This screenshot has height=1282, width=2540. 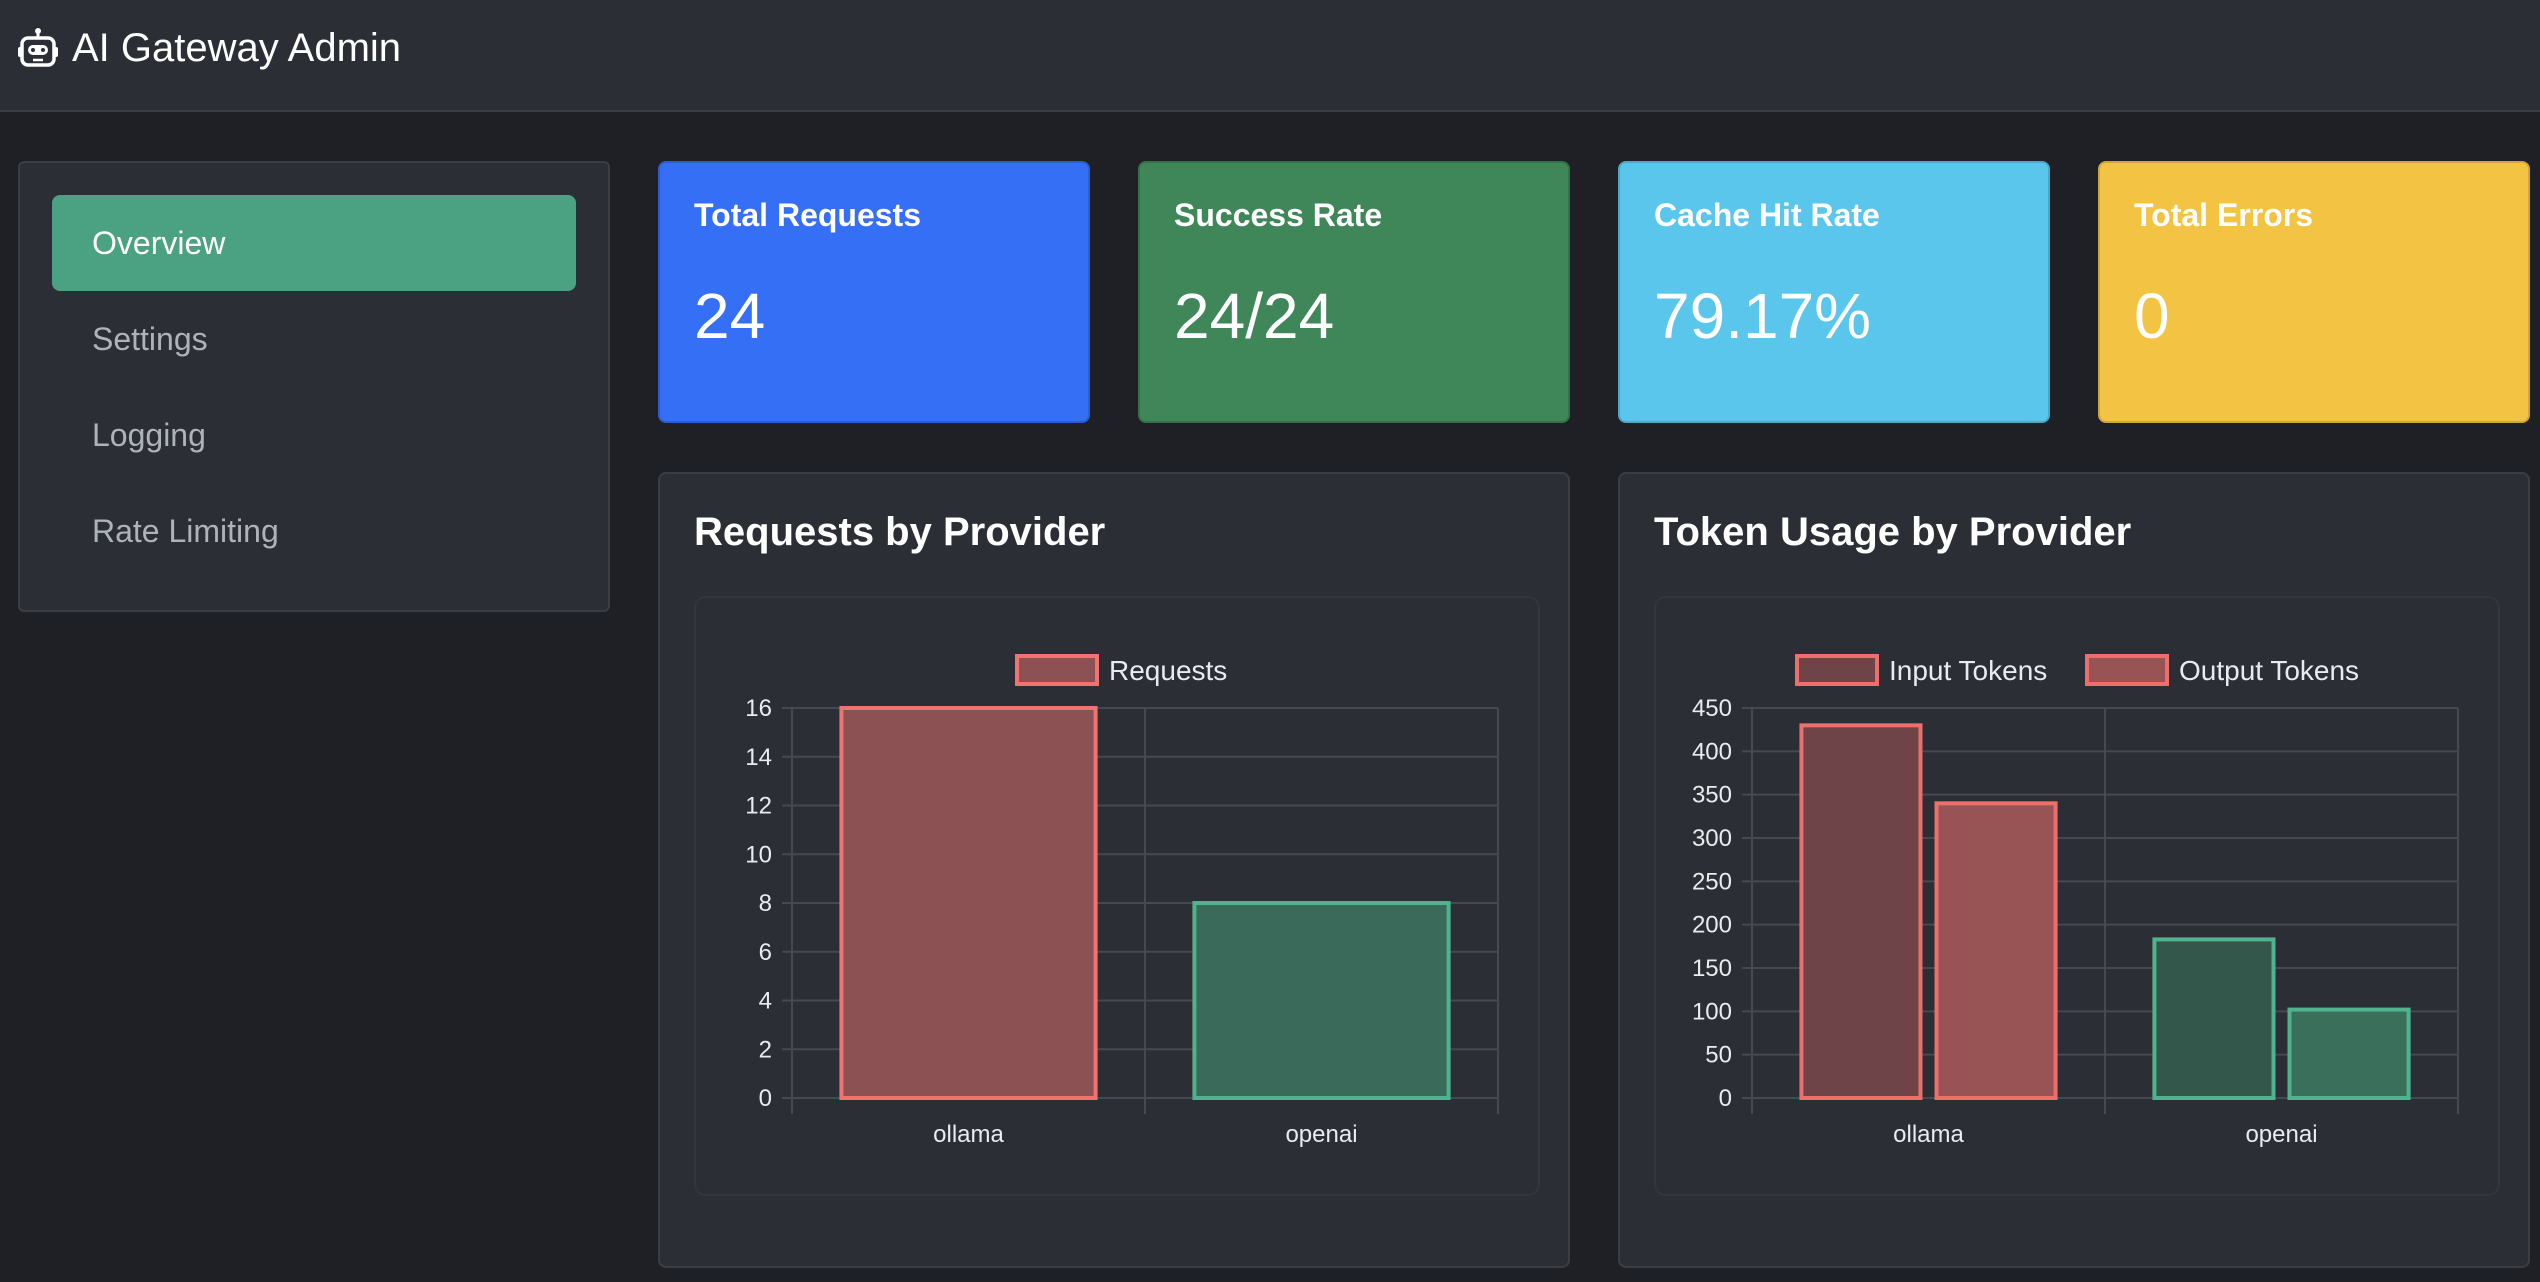 What do you see at coordinates (758, 854) in the screenshot?
I see `y-tick-label: 10` at bounding box center [758, 854].